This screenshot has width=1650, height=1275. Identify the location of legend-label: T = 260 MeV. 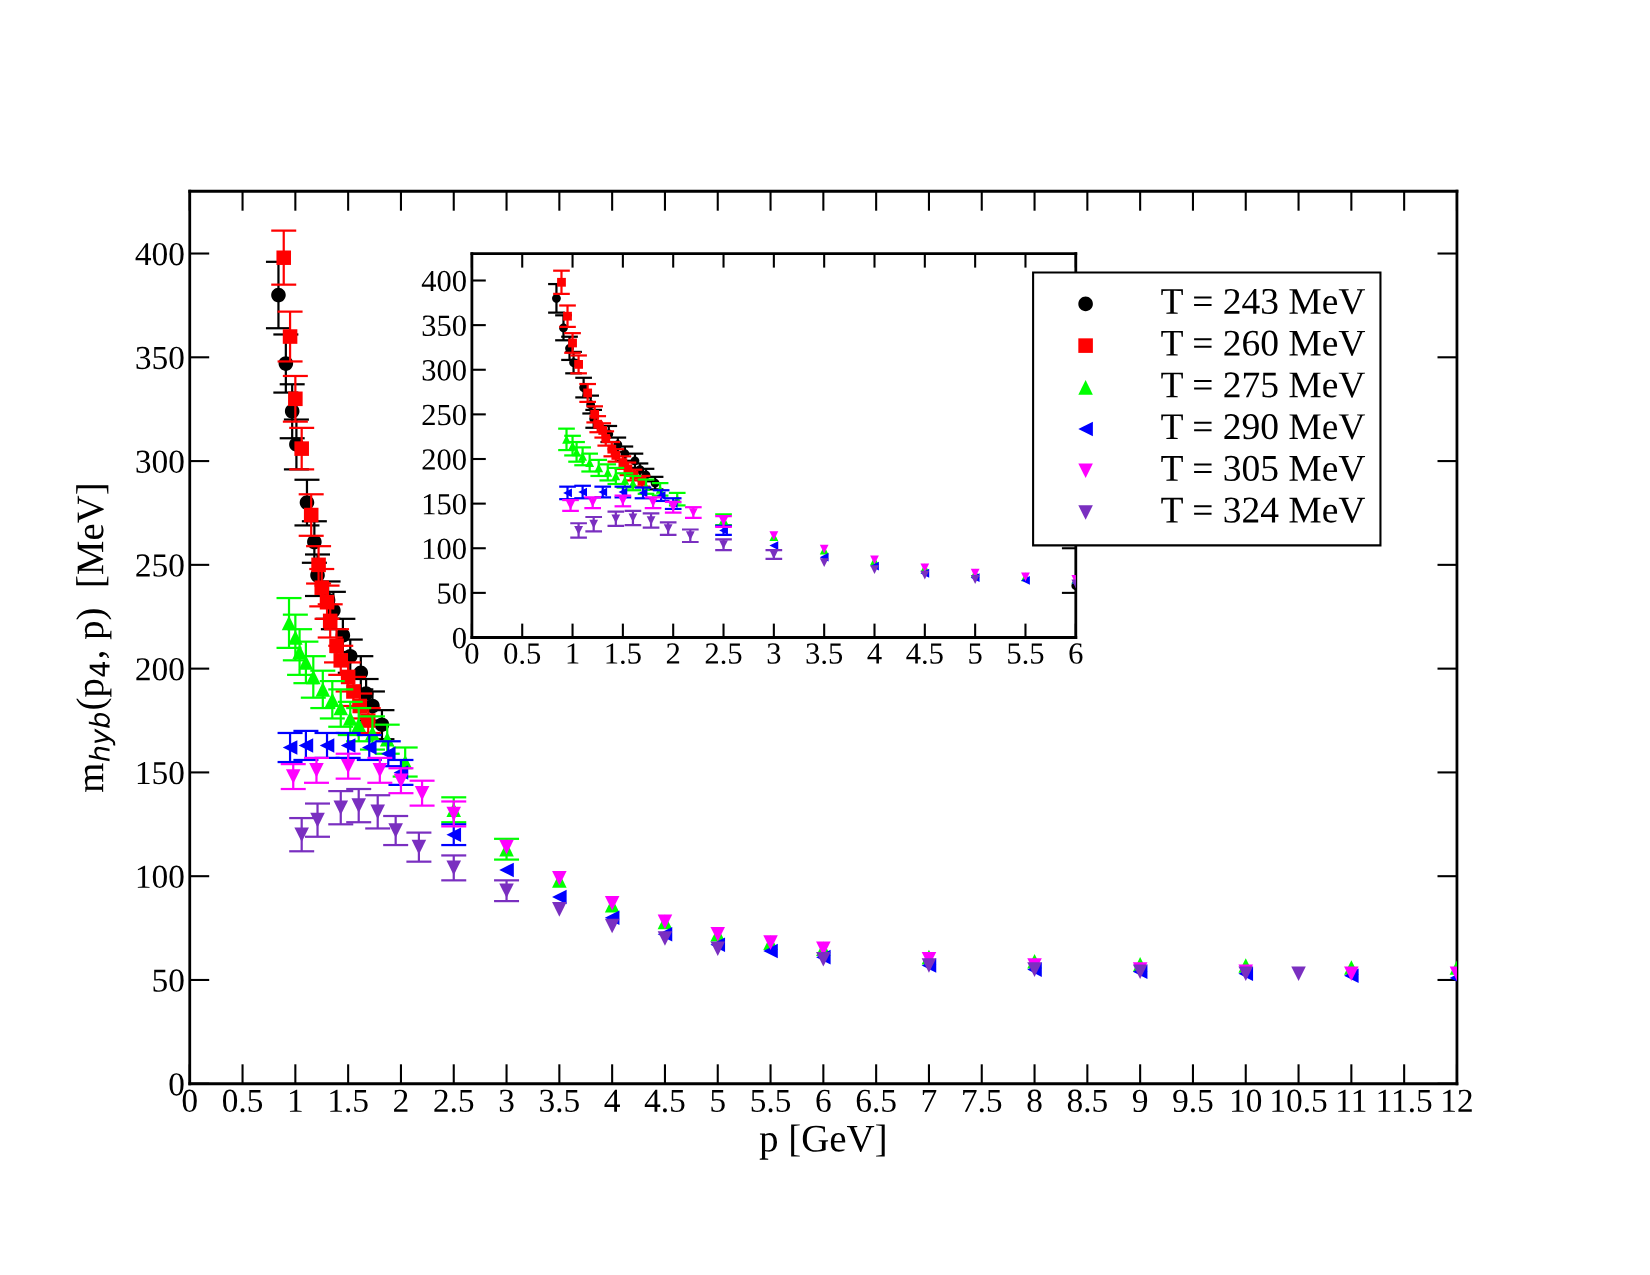
(1263, 343).